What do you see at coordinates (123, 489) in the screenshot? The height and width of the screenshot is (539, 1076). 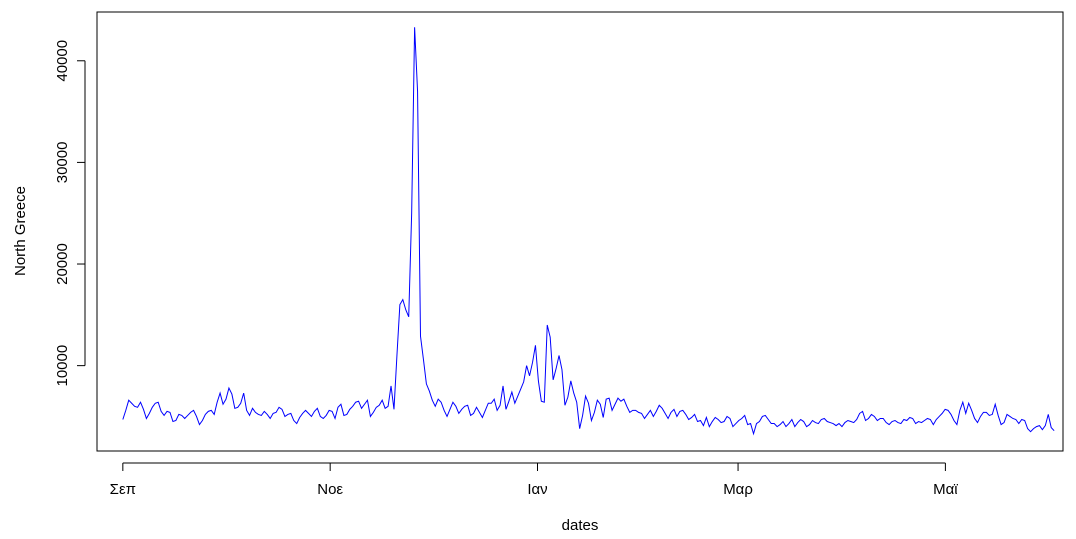 I see `x-tick-label: Σεπ` at bounding box center [123, 489].